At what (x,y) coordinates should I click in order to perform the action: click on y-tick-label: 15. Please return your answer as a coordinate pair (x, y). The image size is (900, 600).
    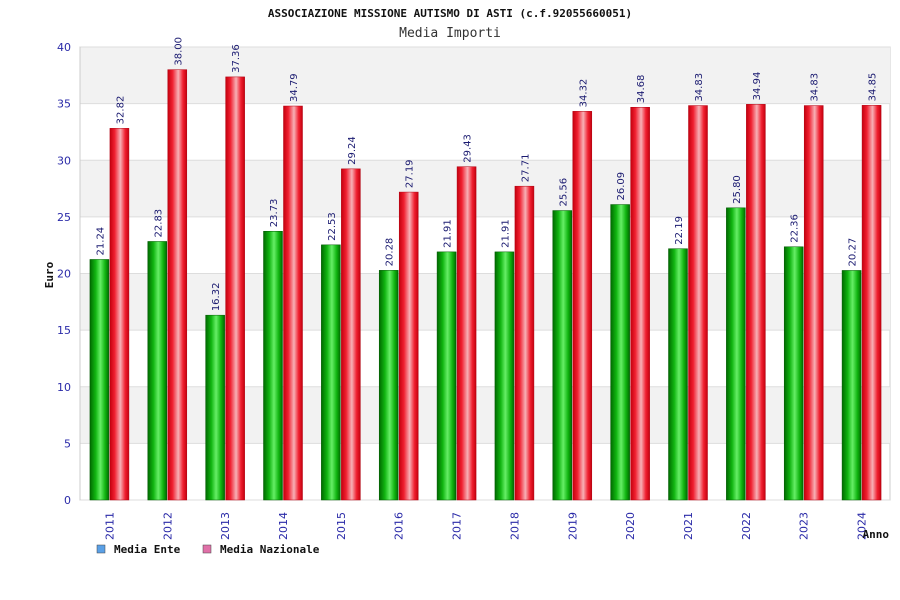
    Looking at the image, I should click on (64, 330).